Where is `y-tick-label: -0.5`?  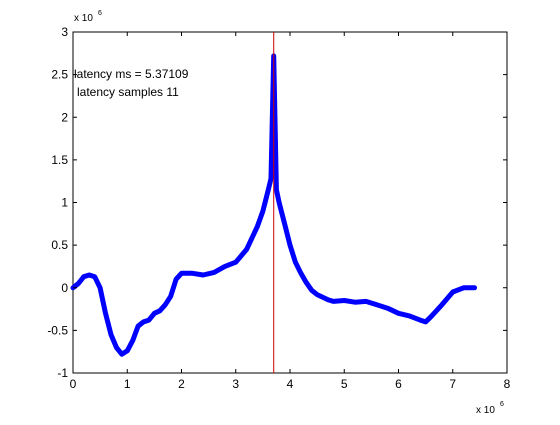 y-tick-label: -0.5 is located at coordinates (57, 330).